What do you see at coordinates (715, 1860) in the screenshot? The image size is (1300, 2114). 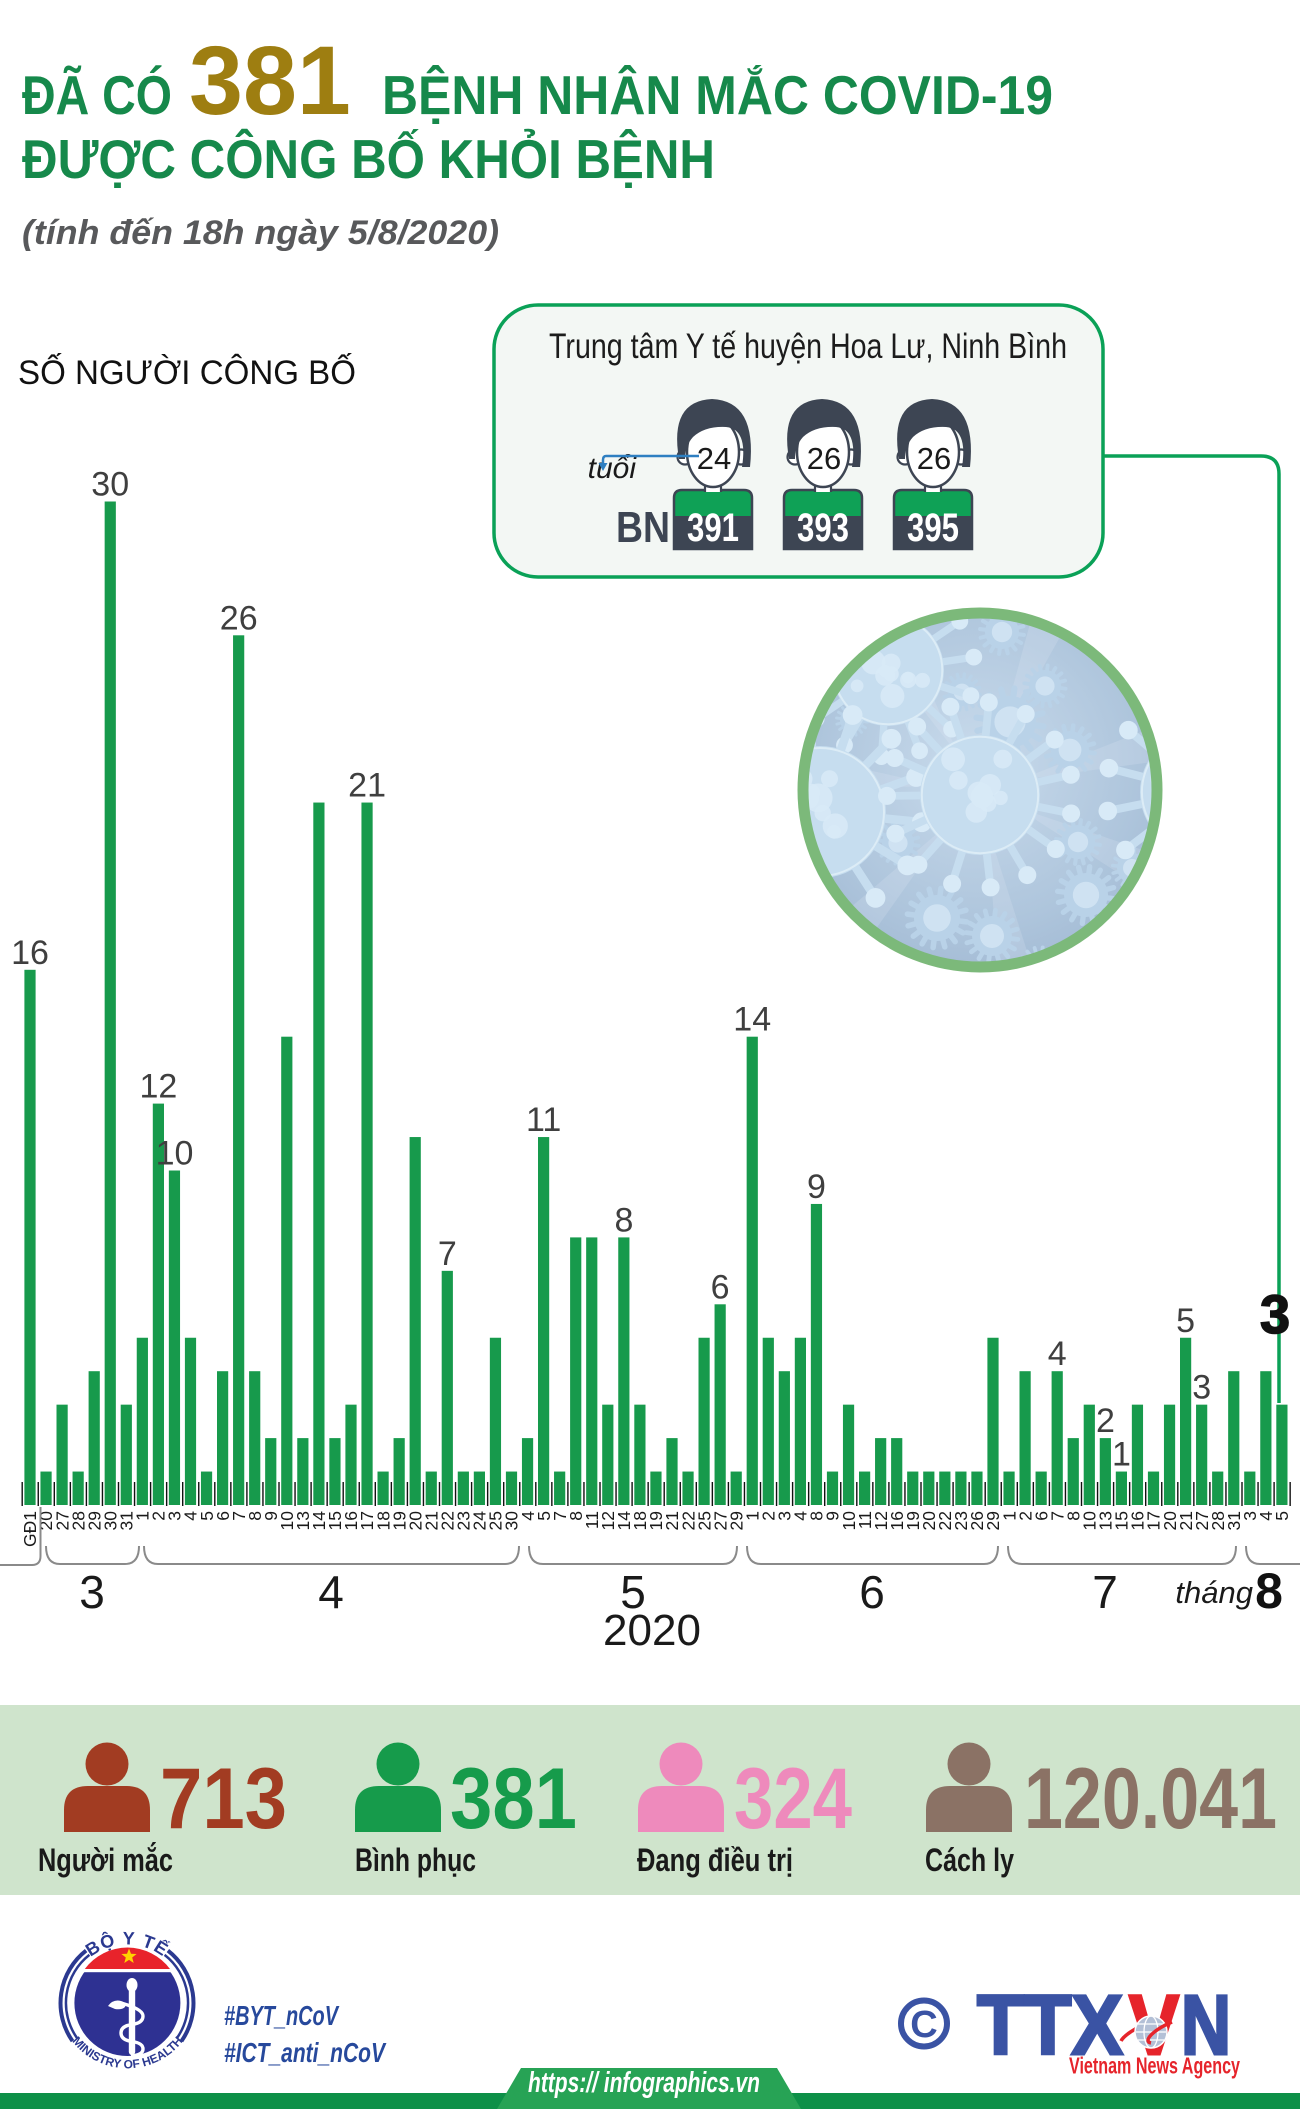 I see `svg-text: Đang điều trị` at bounding box center [715, 1860].